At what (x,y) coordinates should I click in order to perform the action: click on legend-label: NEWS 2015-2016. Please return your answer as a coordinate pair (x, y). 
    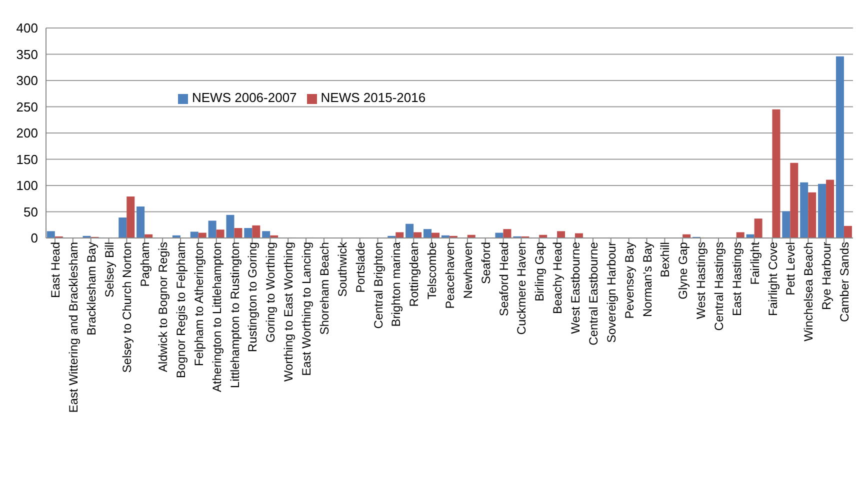
    Looking at the image, I should click on (373, 97).